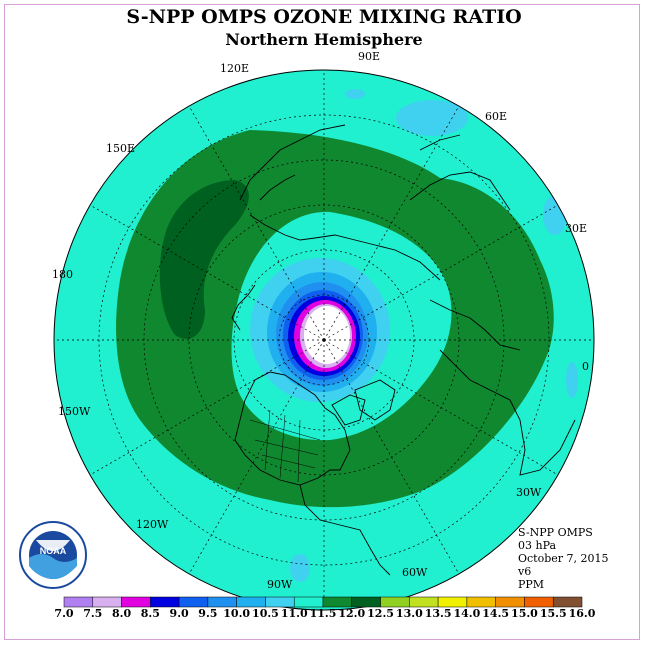 The width and height of the screenshot is (648, 648). I want to click on lon-label-180: 180, so click(62, 274).